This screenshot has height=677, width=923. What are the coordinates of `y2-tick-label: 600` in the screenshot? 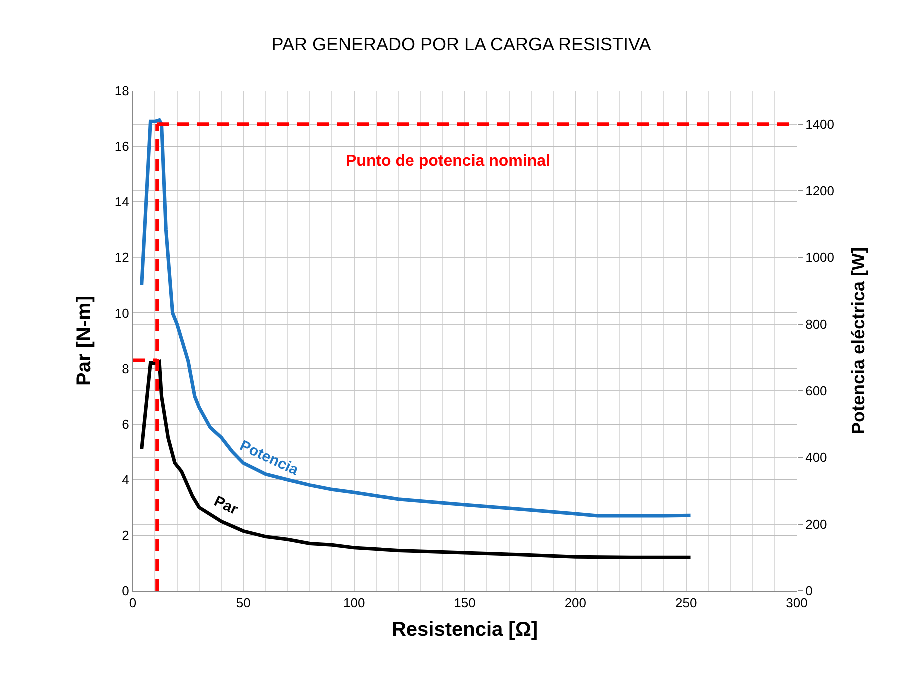 It's located at (817, 391).